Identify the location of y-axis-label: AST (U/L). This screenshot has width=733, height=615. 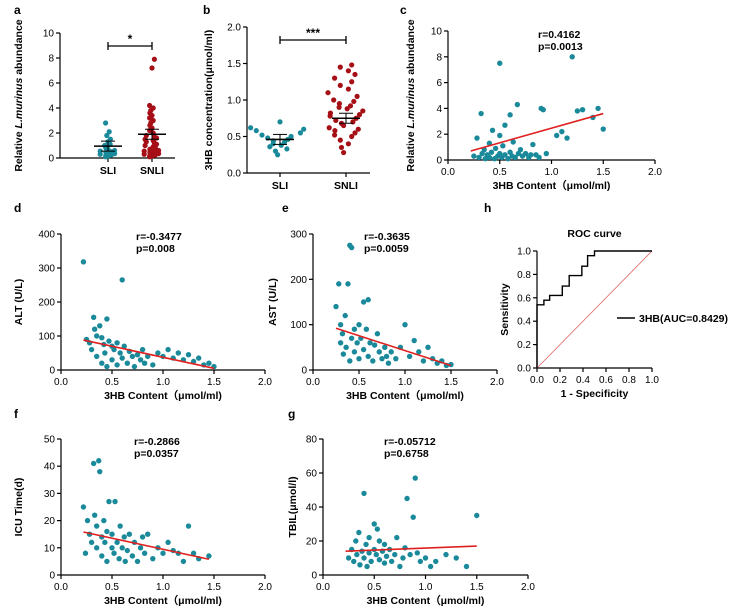
(273, 302).